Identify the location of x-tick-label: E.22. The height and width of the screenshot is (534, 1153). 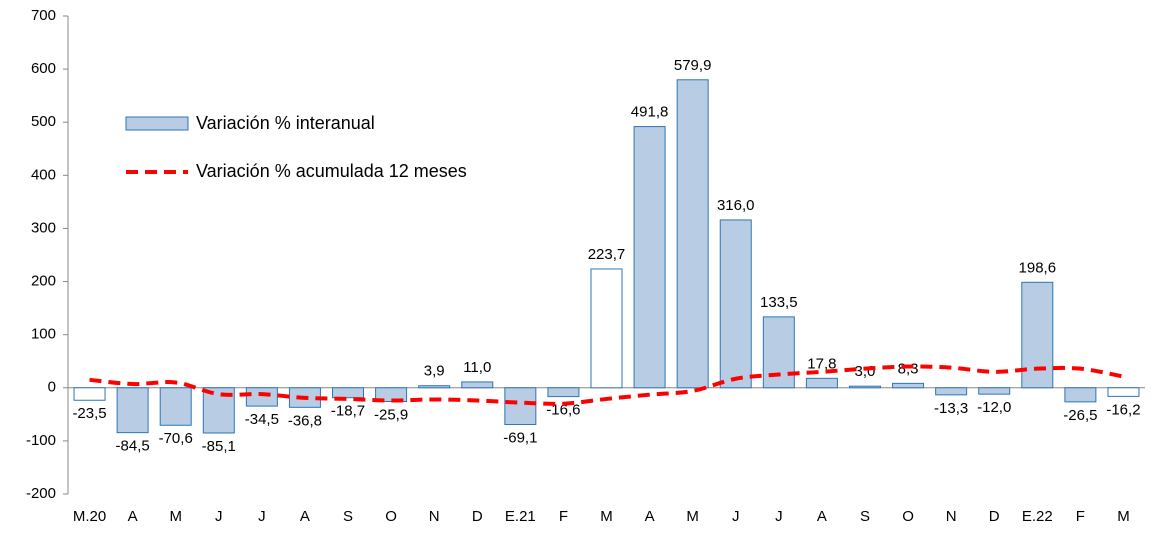
(1037, 516).